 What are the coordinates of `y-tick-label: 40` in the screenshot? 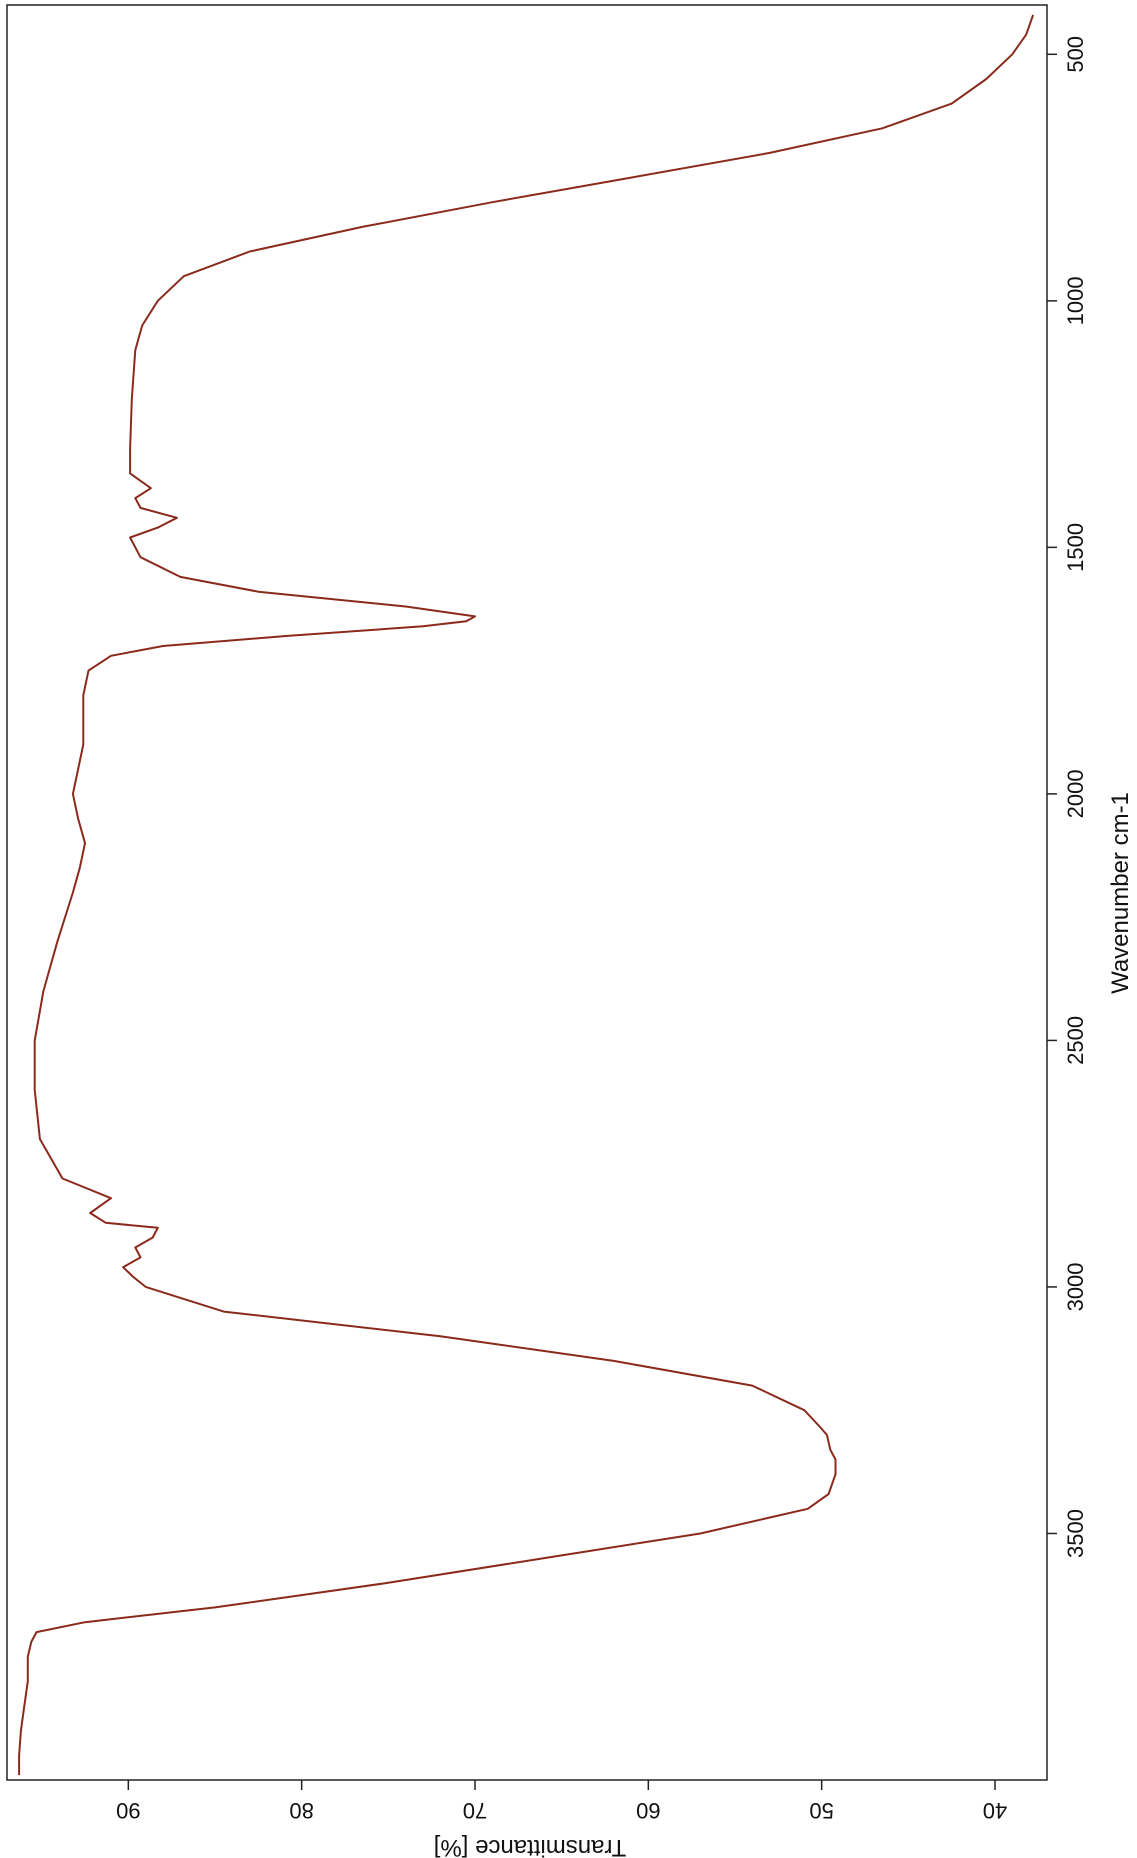 It's located at (995, 1810).